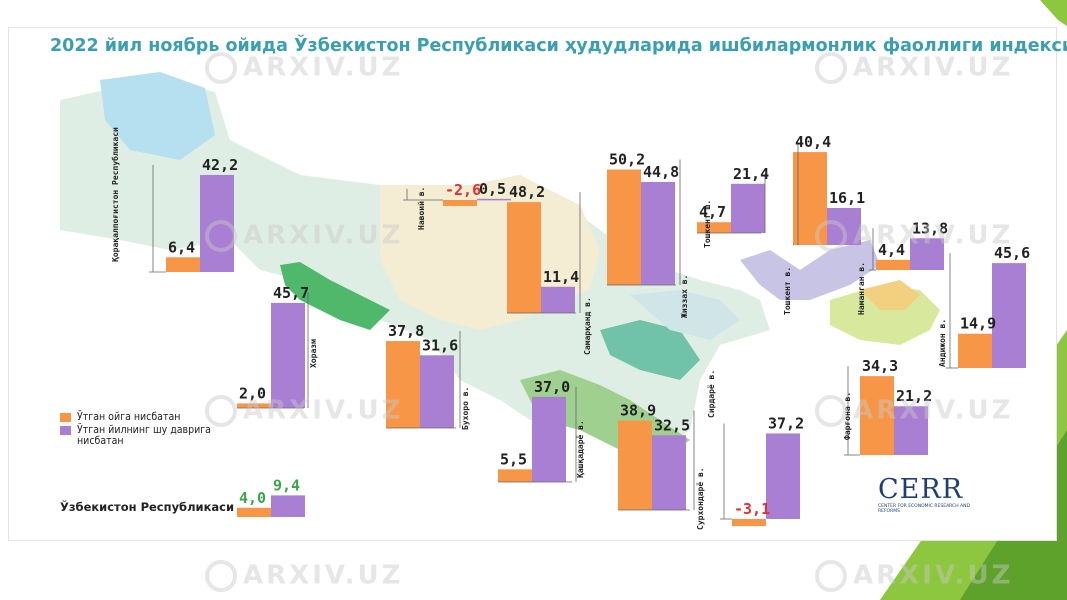  Describe the element at coordinates (286, 485) in the screenshot. I see `value-label-national-yoy: 9,4` at that location.